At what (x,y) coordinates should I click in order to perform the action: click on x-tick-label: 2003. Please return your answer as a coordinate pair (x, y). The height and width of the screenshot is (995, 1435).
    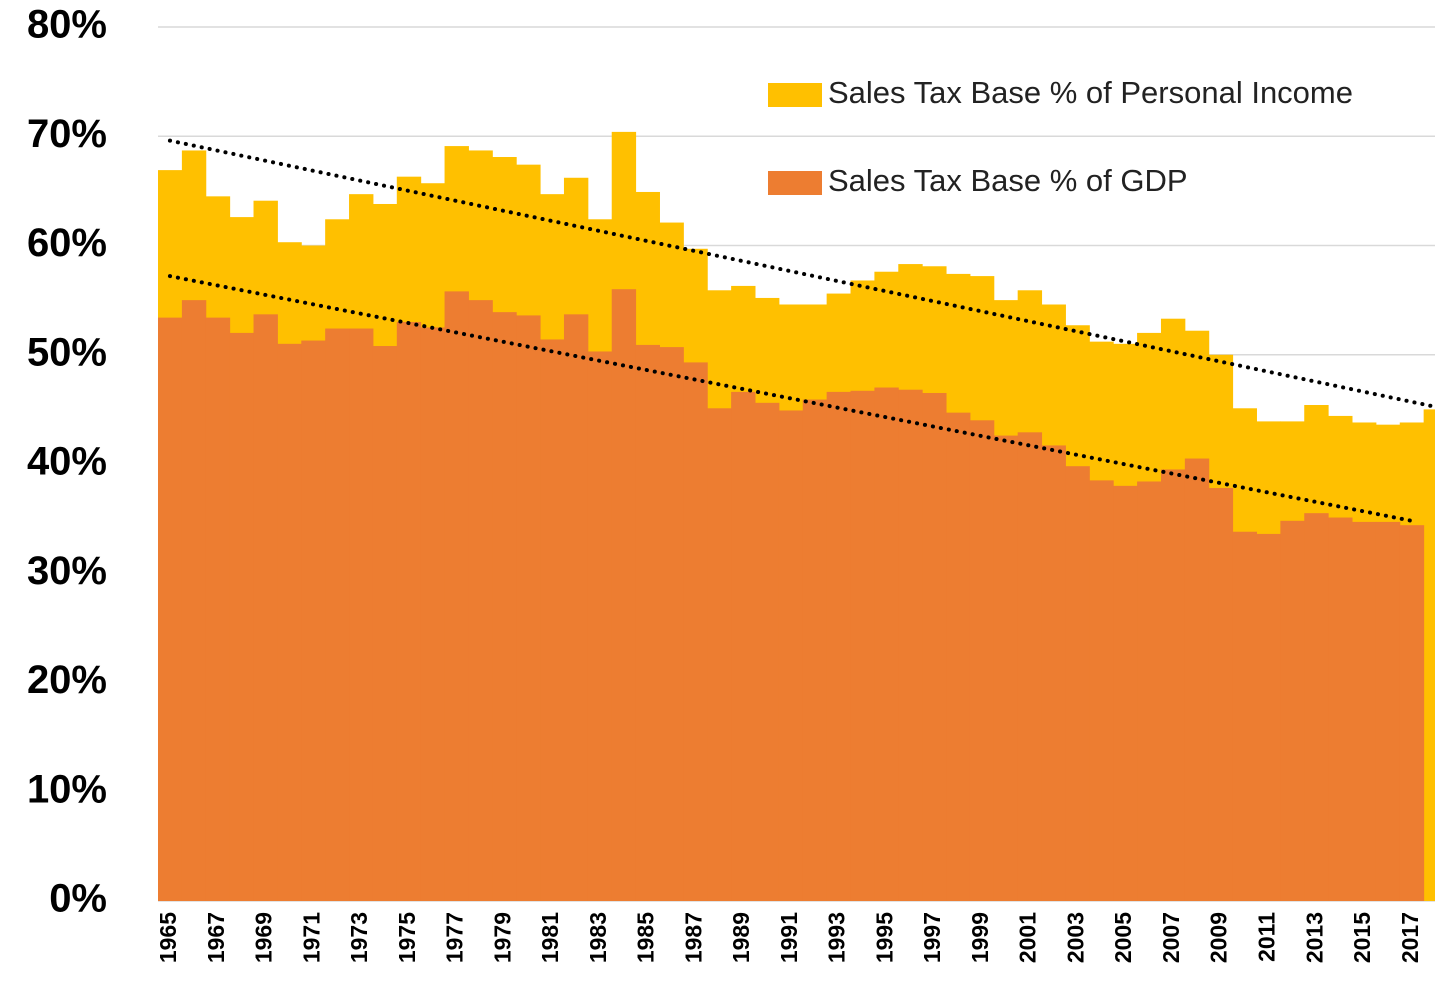
    Looking at the image, I should click on (1075, 937).